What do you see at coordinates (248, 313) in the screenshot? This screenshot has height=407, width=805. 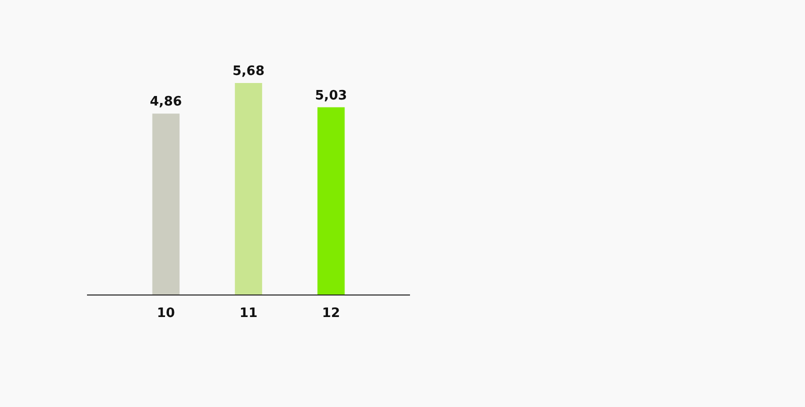 I see `x-tick-label: 11` at bounding box center [248, 313].